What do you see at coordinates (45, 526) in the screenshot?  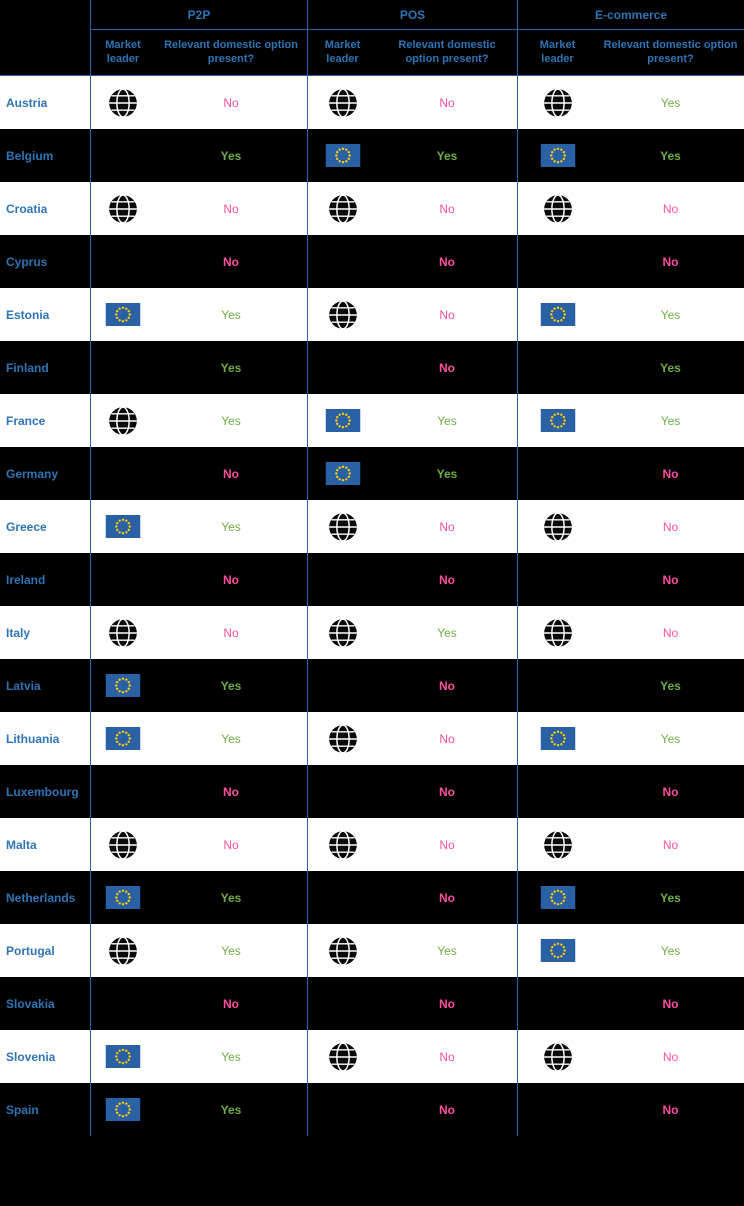 I see `country-label: Greece` at bounding box center [45, 526].